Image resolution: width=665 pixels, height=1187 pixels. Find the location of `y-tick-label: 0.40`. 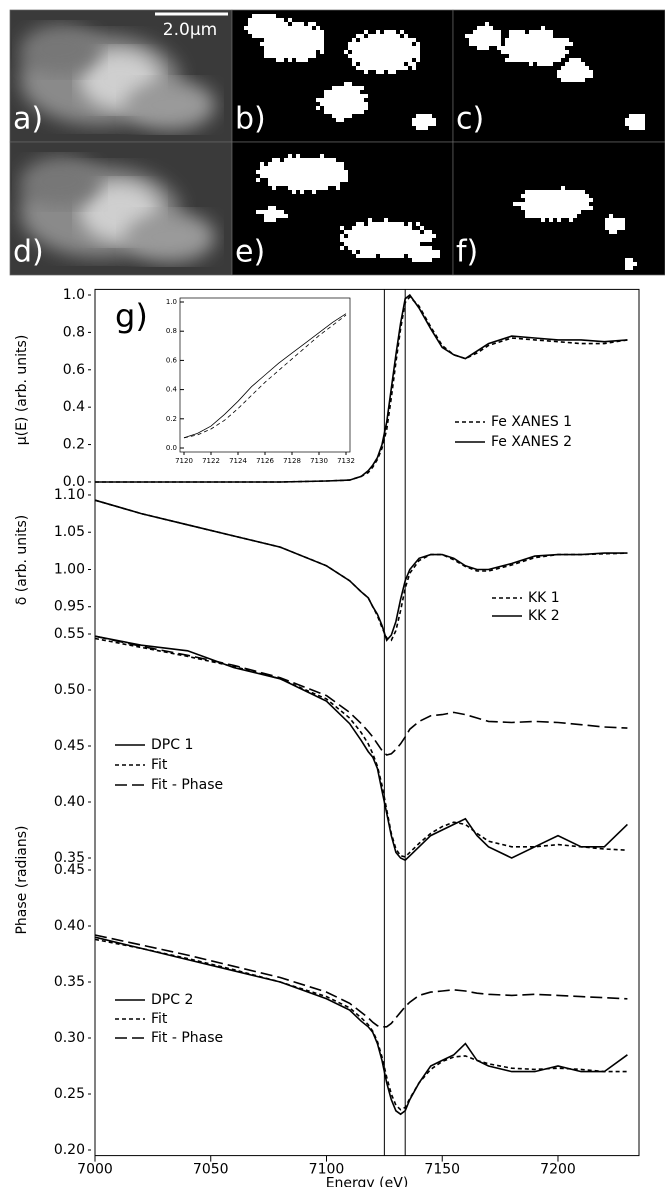

y-tick-label: 0.40 is located at coordinates (69, 926).